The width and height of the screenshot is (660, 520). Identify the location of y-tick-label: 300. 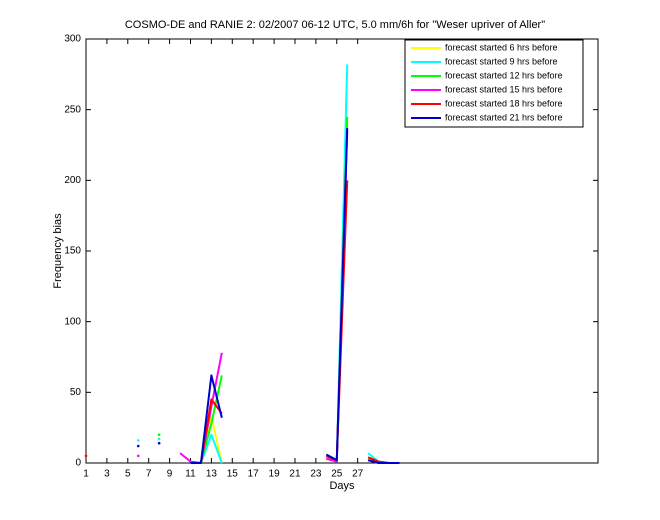
(72, 39).